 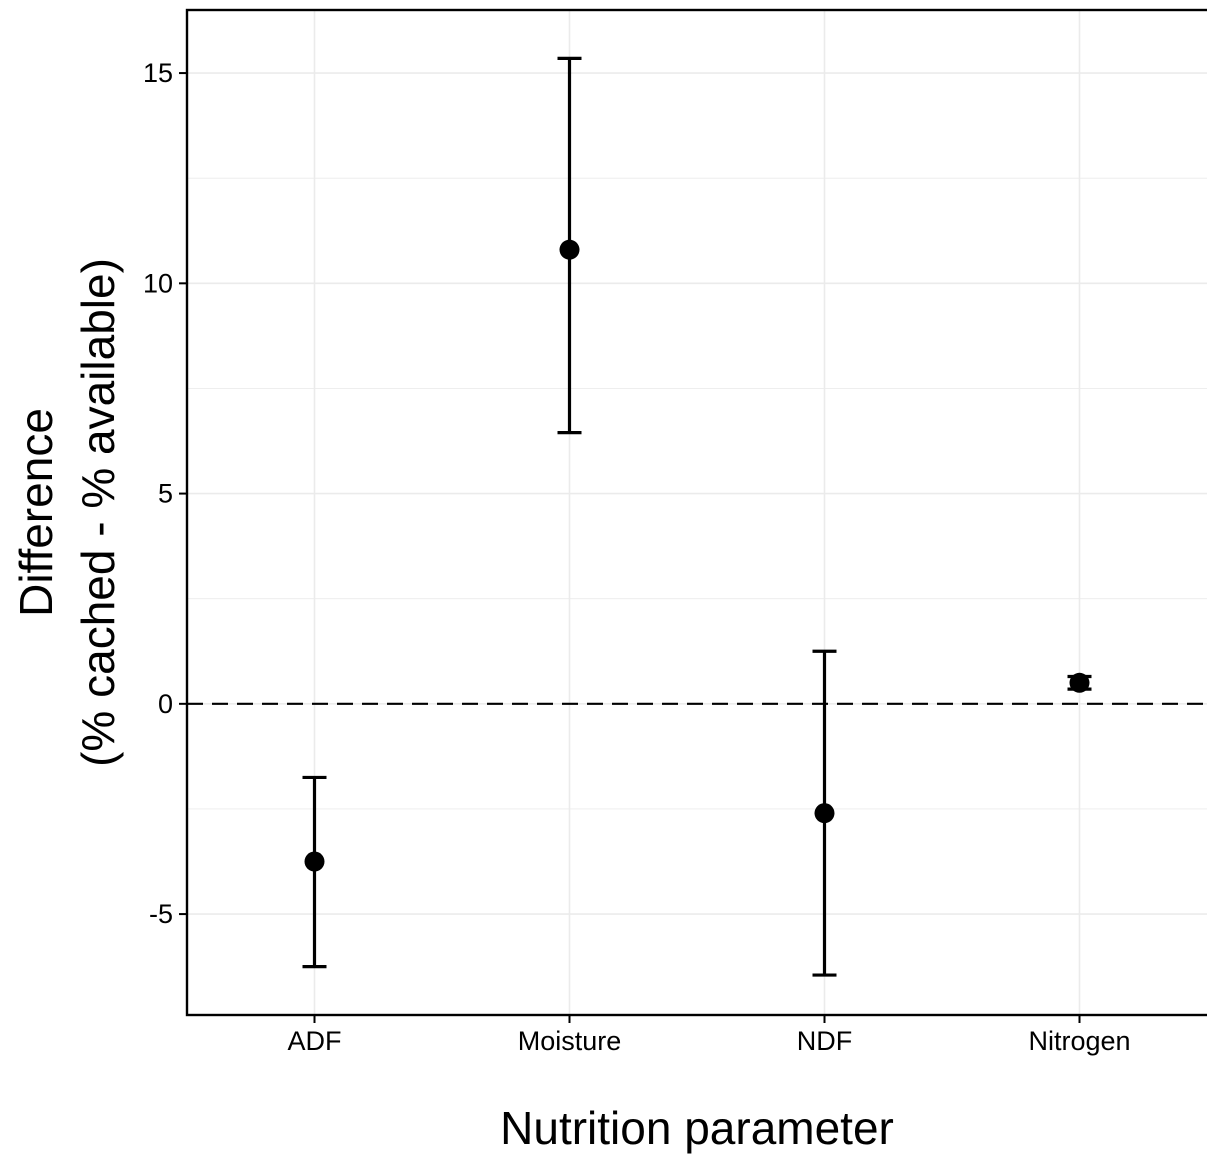 I want to click on mean-dot-adf, so click(x=314, y=861).